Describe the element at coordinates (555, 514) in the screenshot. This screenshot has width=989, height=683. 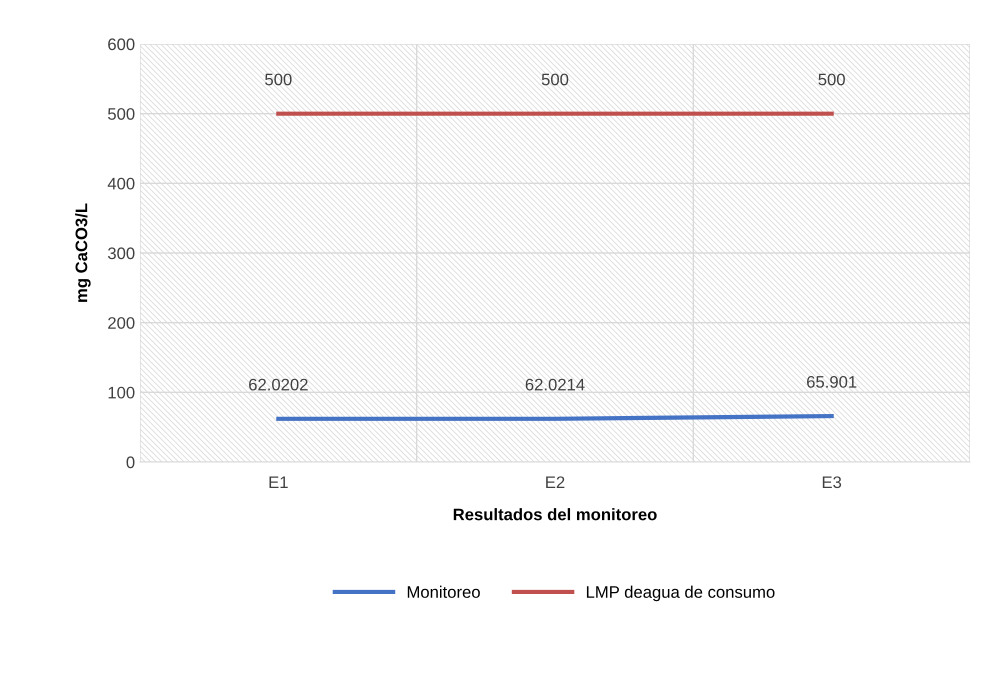
I see `x-axis-title: Resultados del monitoreo` at that location.